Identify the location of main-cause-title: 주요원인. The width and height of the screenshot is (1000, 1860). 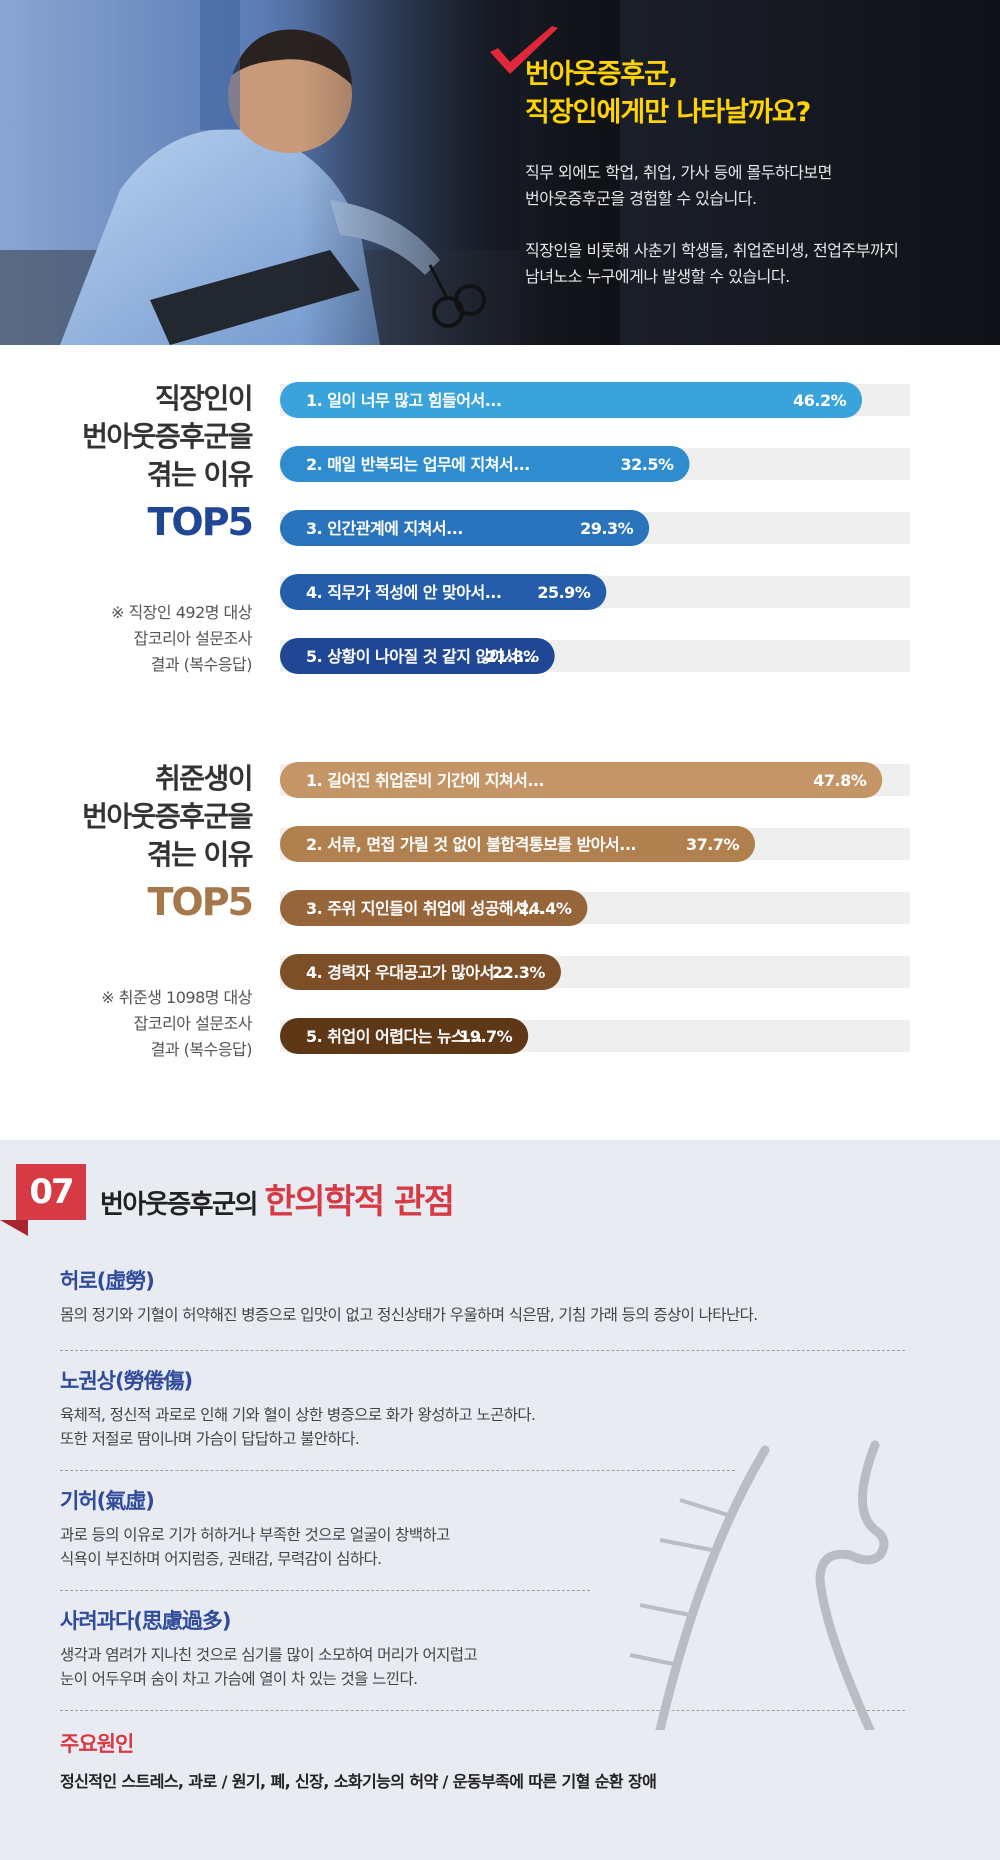
(97, 1744).